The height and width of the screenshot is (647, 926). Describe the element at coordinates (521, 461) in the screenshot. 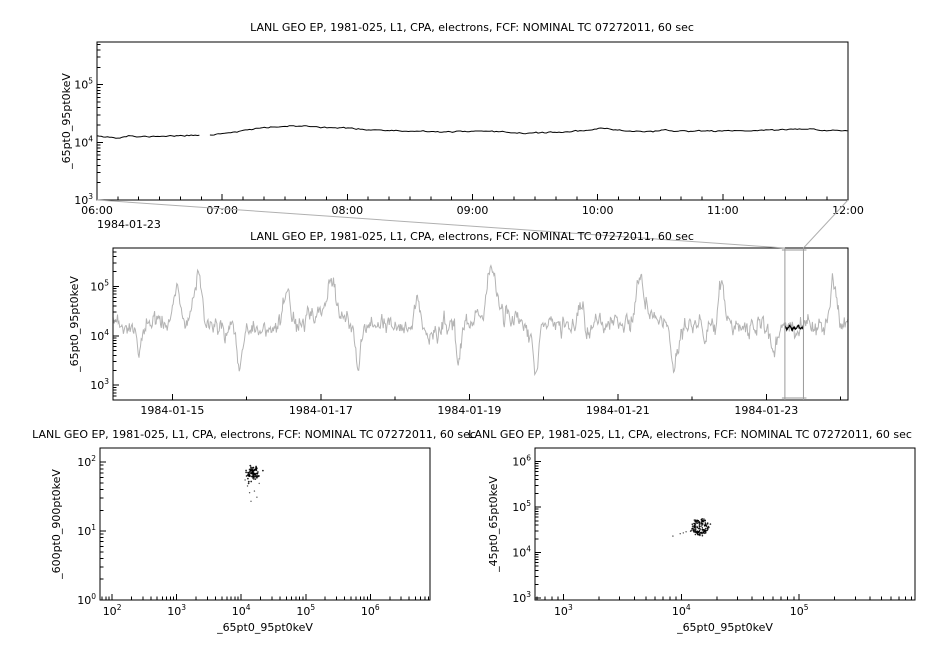

I see `tick-label: 10⁶` at that location.